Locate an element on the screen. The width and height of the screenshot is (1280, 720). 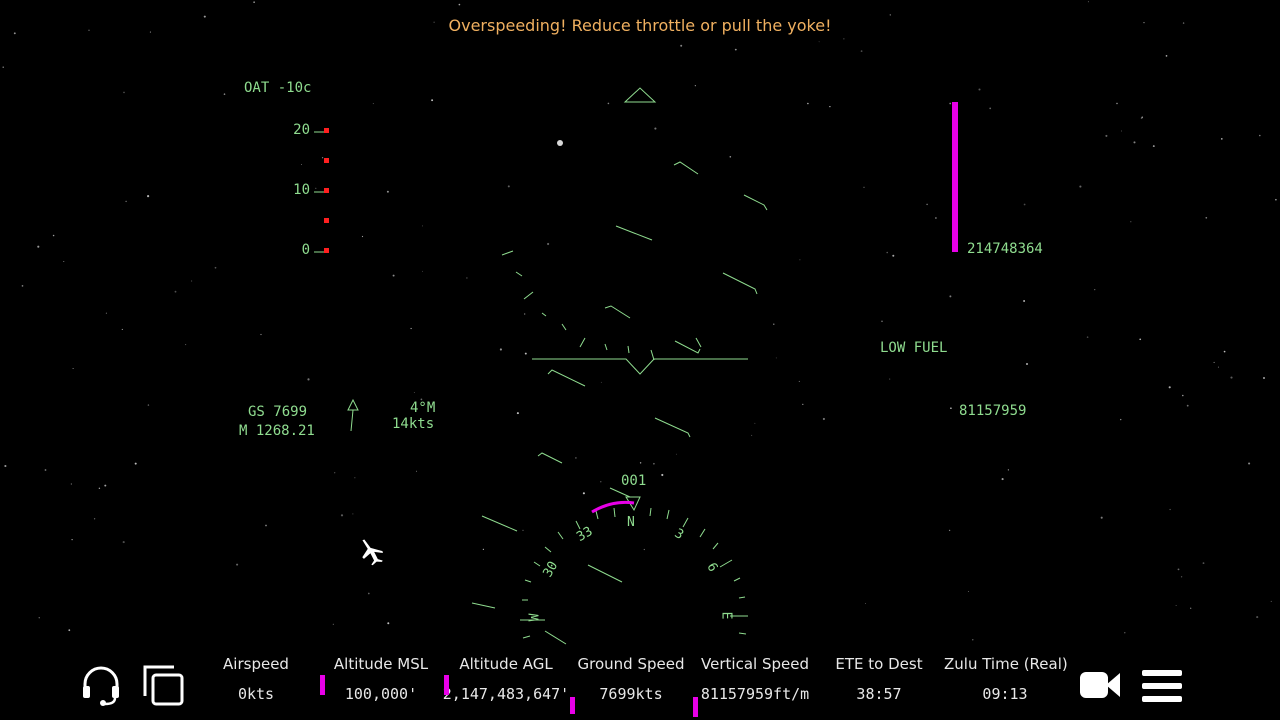
ground-speed-readout: GS 7699 is located at coordinates (278, 412).